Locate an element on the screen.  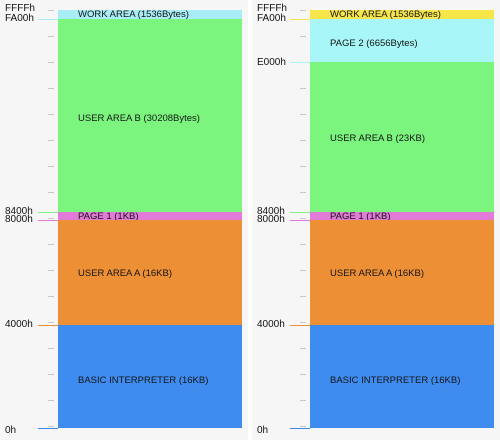
page2-label: PAGE 2 (6656Bytes) is located at coordinates (374, 43).